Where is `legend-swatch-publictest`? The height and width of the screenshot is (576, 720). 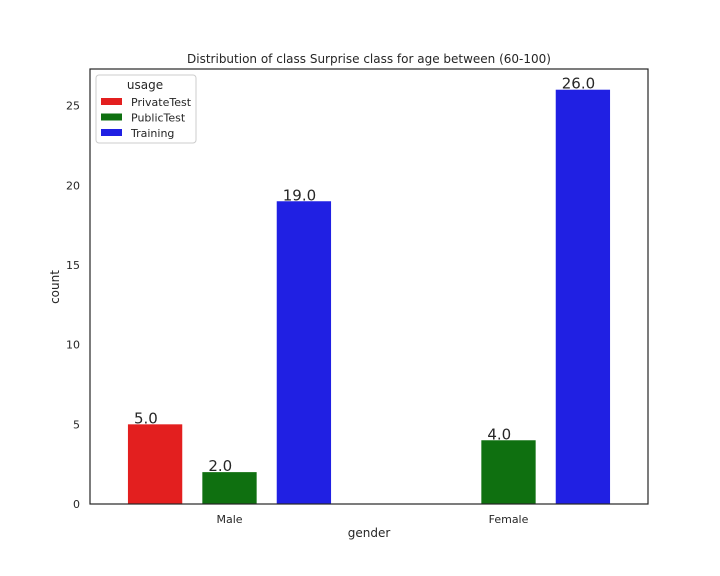 legend-swatch-publictest is located at coordinates (111, 117).